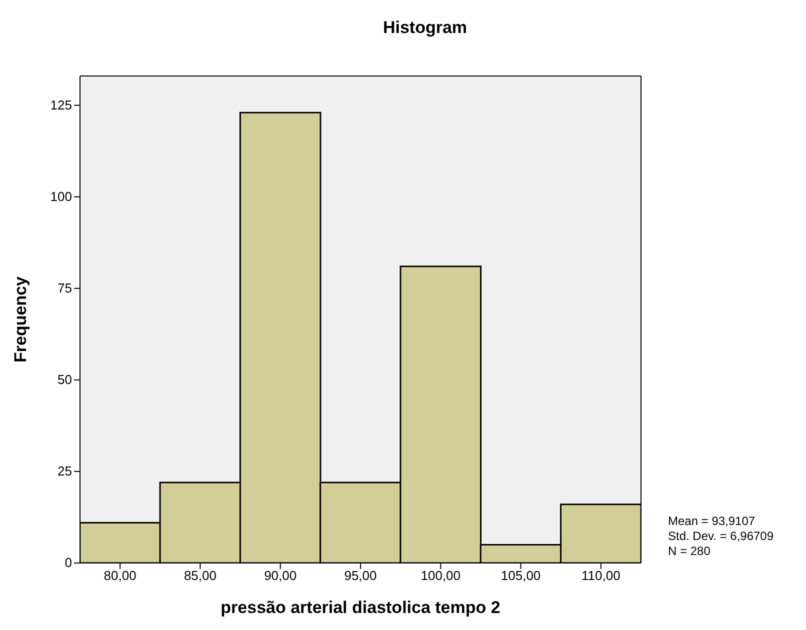 Image resolution: width=806 pixels, height=630 pixels. I want to click on y-axis-title: Frequency, so click(20, 319).